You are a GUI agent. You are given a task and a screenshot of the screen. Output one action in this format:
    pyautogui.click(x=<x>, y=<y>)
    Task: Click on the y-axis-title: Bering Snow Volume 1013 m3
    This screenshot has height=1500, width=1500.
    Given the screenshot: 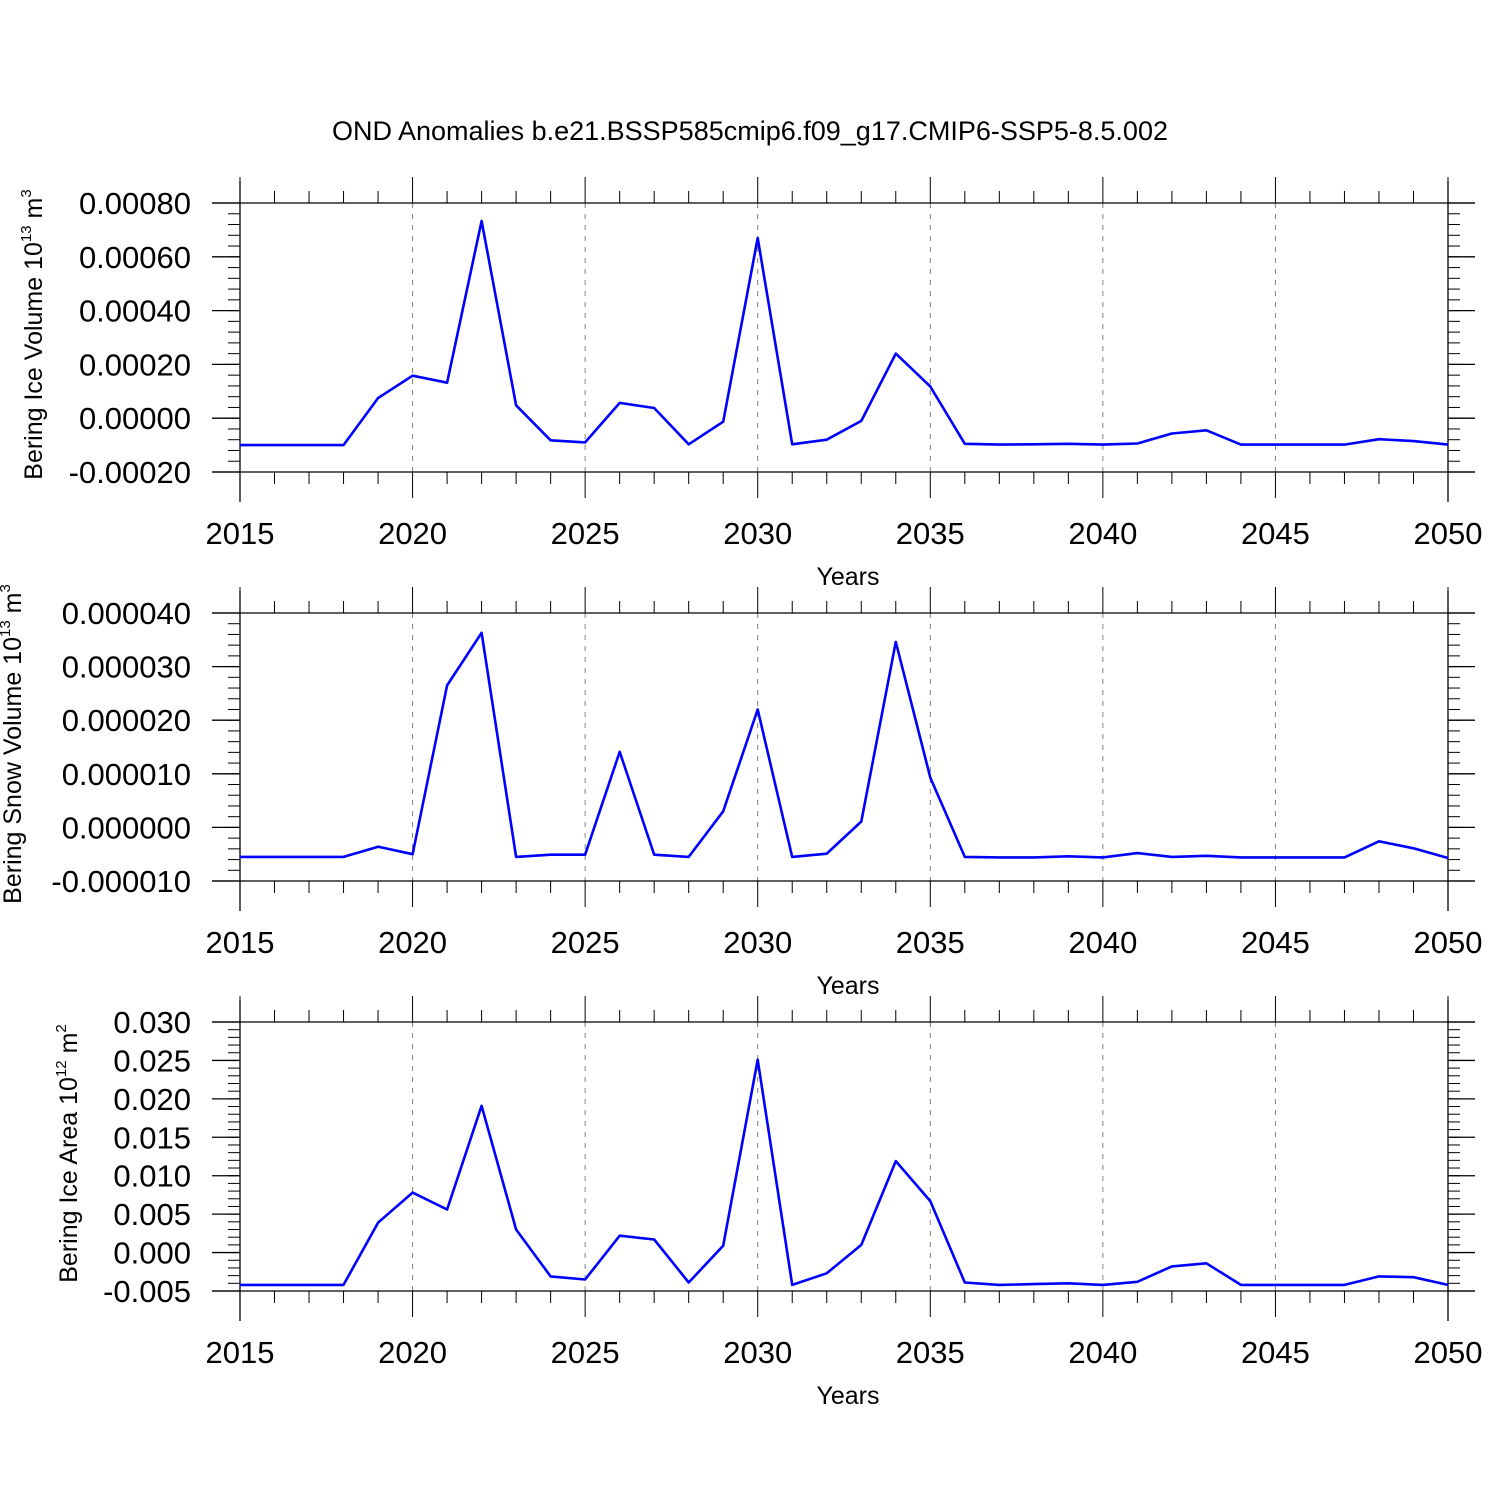 What is the action you would take?
    pyautogui.click(x=13, y=744)
    